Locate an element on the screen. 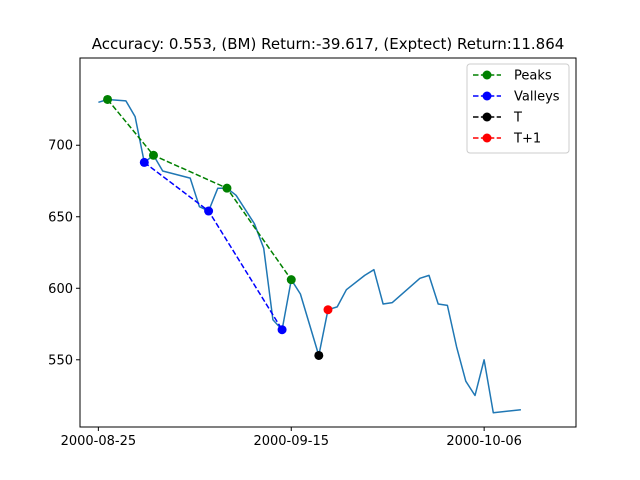 The image size is (640, 480). series-line-peaks is located at coordinates (199, 190).